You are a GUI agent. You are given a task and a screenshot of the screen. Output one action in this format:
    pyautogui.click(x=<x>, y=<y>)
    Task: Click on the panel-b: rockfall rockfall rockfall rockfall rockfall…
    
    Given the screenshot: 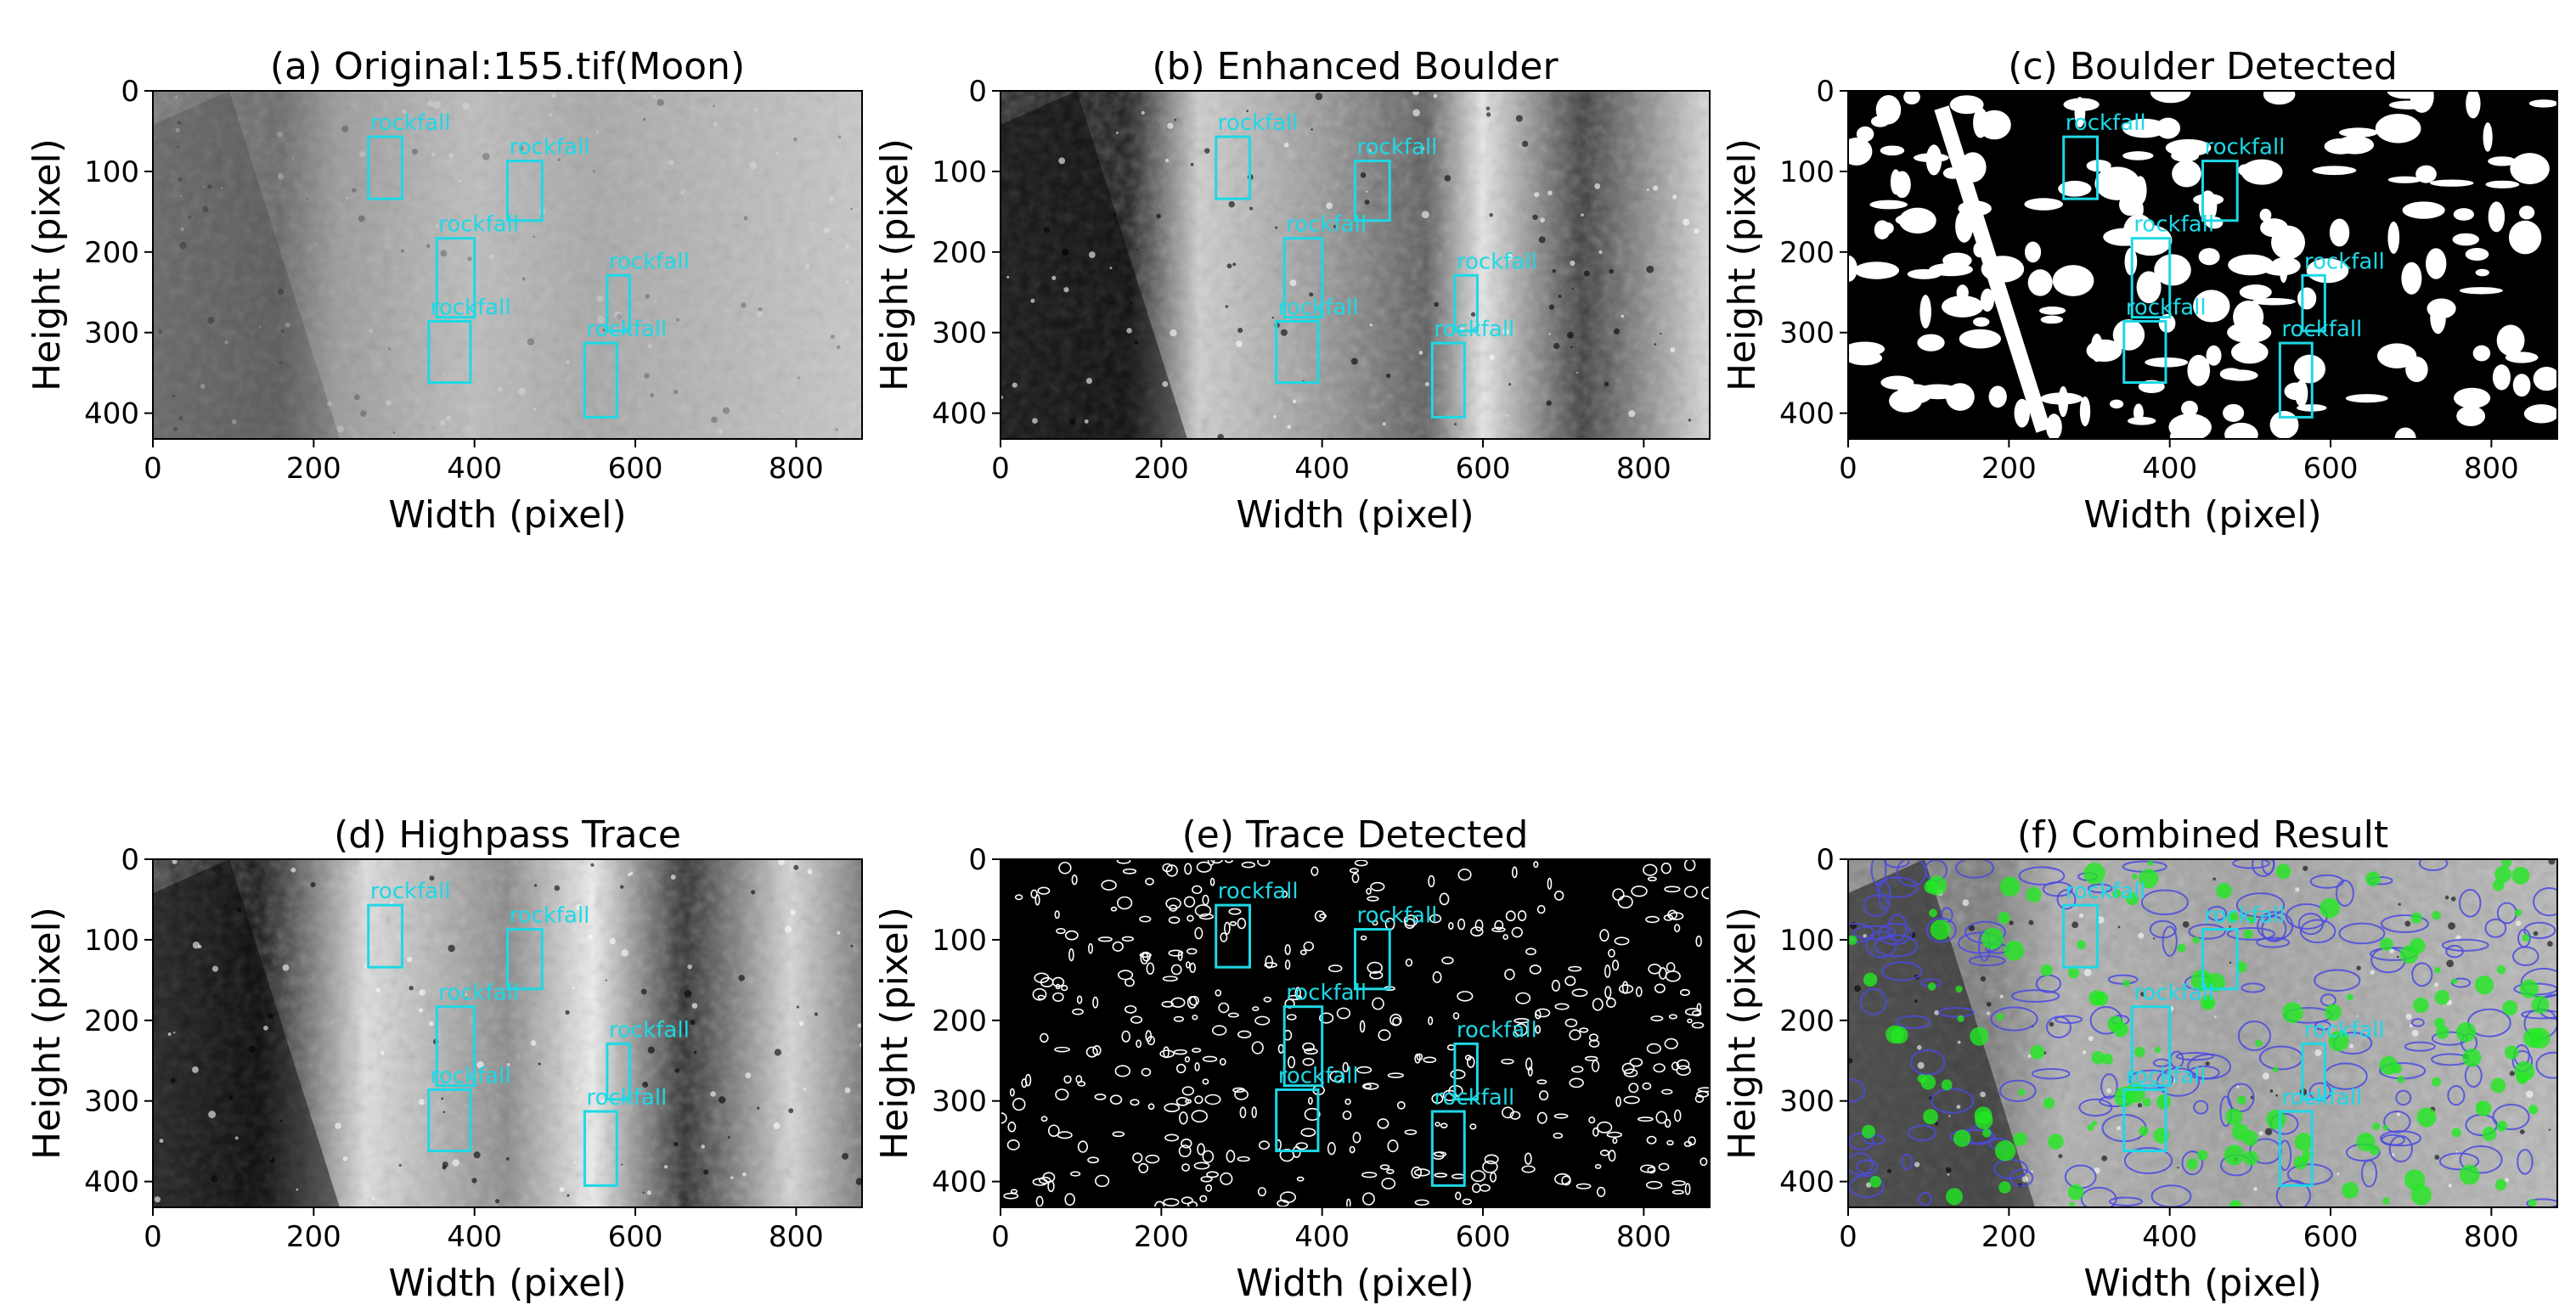 What is the action you would take?
    pyautogui.click(x=1292, y=291)
    